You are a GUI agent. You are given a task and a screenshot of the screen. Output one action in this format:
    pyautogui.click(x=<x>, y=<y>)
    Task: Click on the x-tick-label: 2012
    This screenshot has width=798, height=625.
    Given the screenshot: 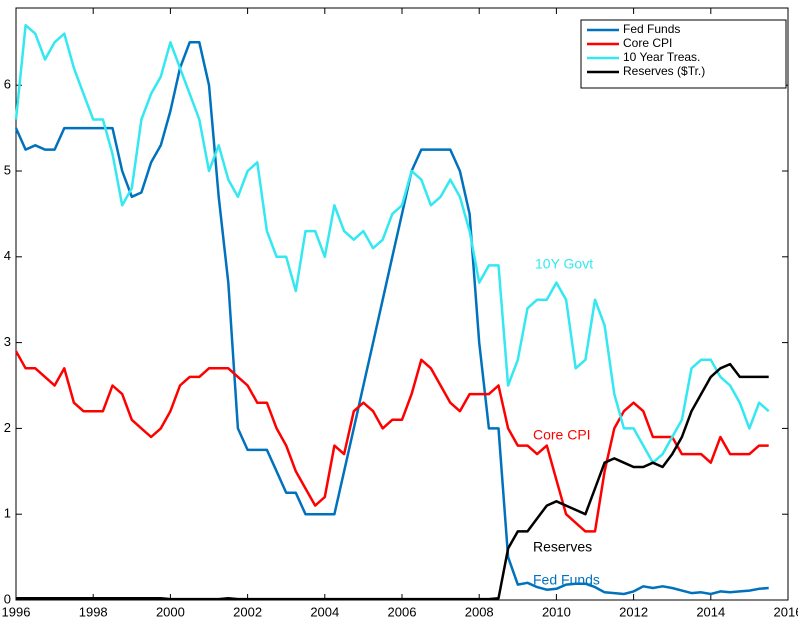 What is the action you would take?
    pyautogui.click(x=633, y=611)
    